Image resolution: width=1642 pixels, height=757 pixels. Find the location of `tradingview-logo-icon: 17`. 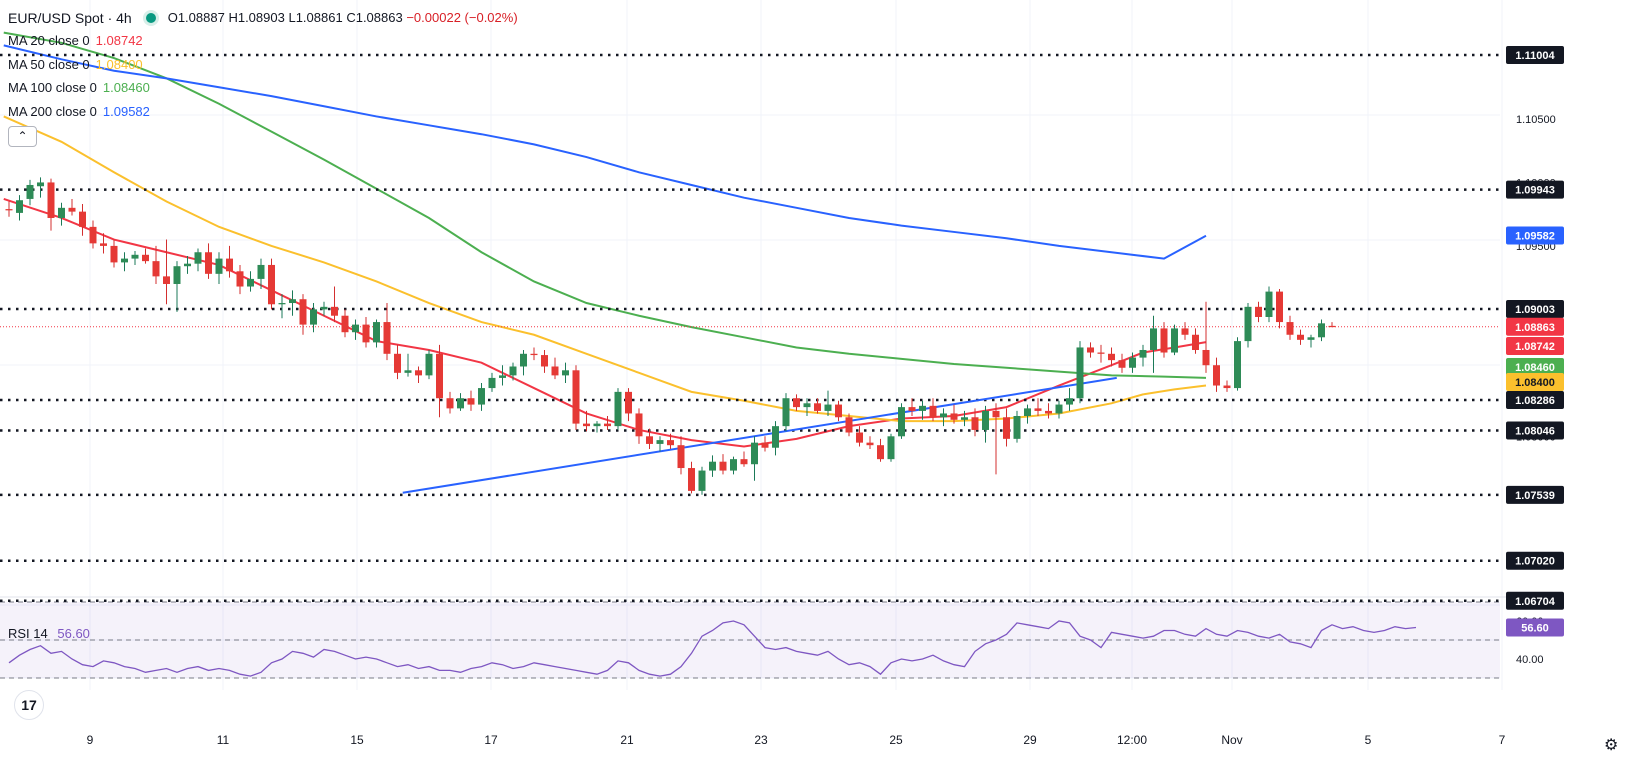

tradingview-logo-icon: 17 is located at coordinates (29, 705).